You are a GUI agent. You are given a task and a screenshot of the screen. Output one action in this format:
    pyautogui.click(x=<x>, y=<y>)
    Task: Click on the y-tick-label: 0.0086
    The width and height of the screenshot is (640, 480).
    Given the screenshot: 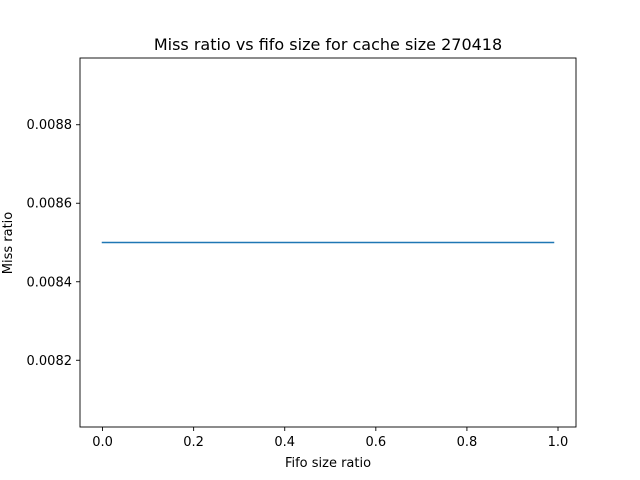 What is the action you would take?
    pyautogui.click(x=50, y=204)
    